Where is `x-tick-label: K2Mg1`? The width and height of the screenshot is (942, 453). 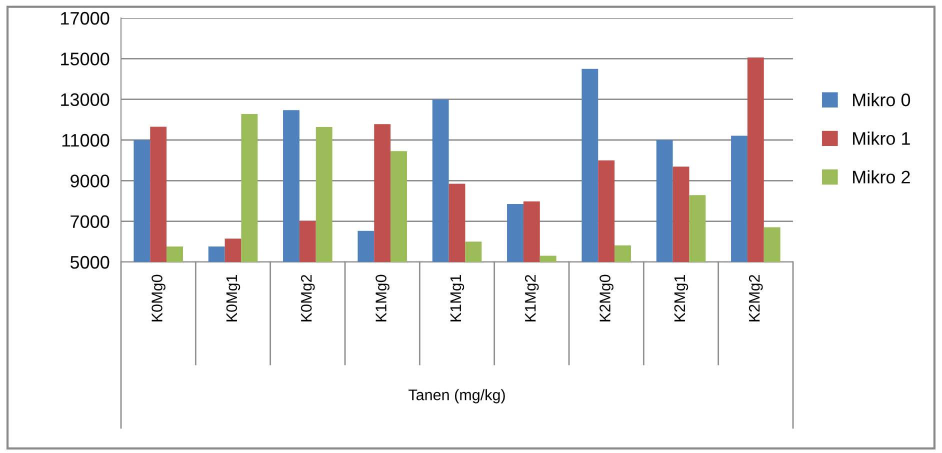
x-tick-label: K2Mg1 is located at coordinates (681, 298).